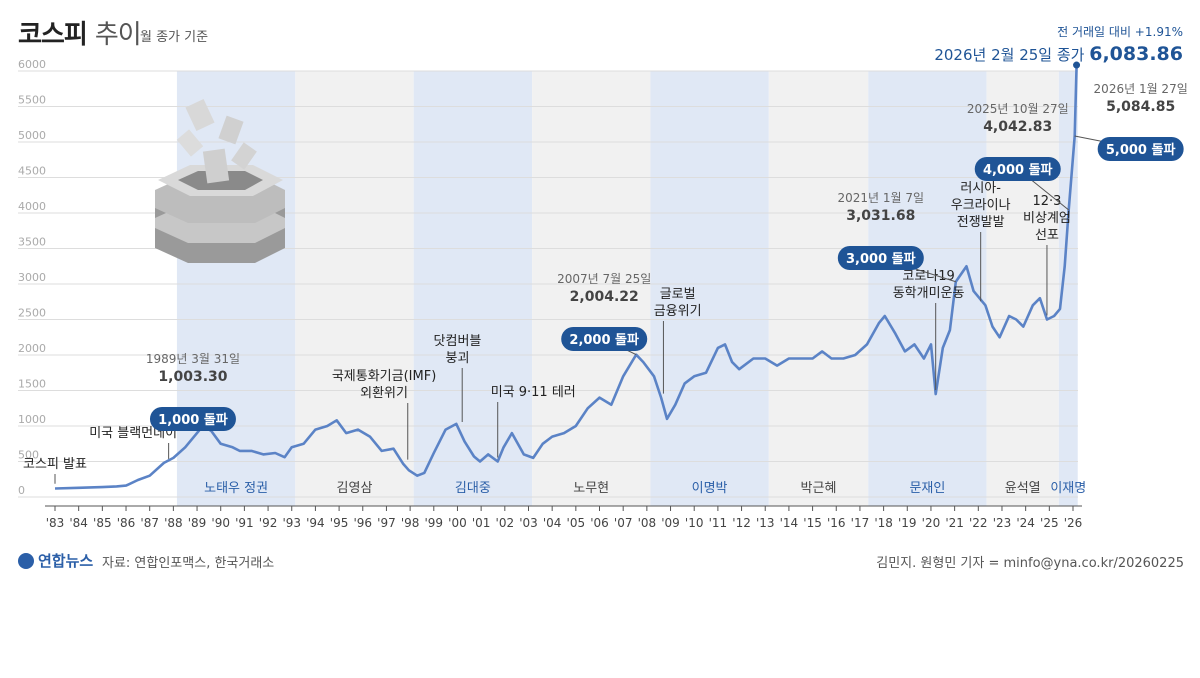 Image resolution: width=1200 pixels, height=678 pixels. What do you see at coordinates (860, 523) in the screenshot?
I see `x-tick-label: '17` at bounding box center [860, 523].